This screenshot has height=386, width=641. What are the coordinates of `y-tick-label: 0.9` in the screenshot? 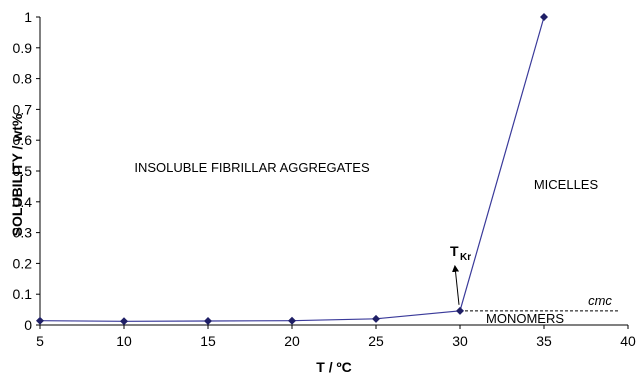 It's located at (23, 48).